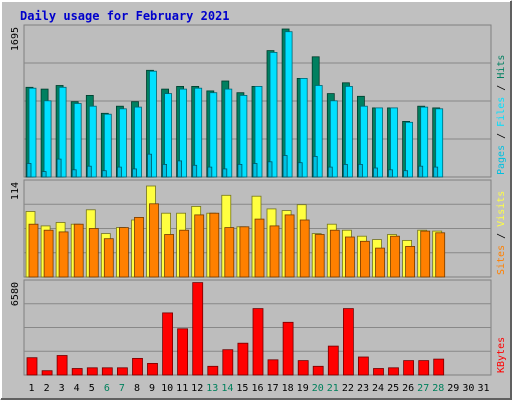 The width and height of the screenshot is (512, 400). What do you see at coordinates (92, 388) in the screenshot?
I see `x-tick-label-day-5: 5` at bounding box center [92, 388].